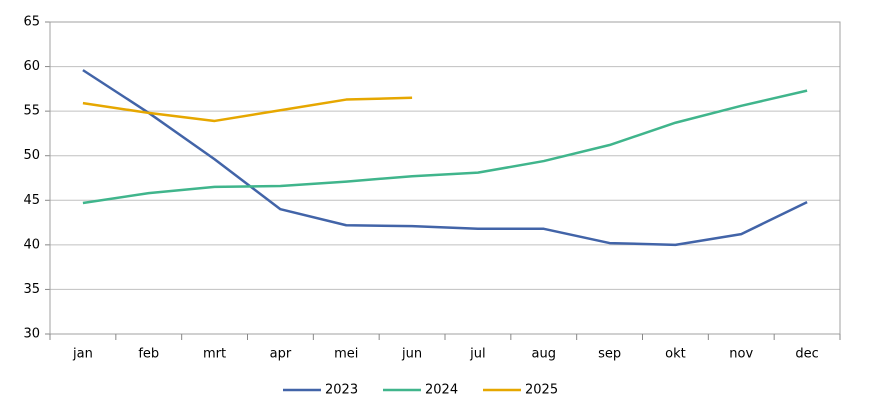 This screenshot has width=886, height=413. Describe the element at coordinates (346, 354) in the screenshot. I see `x-tick-label: mei` at that location.